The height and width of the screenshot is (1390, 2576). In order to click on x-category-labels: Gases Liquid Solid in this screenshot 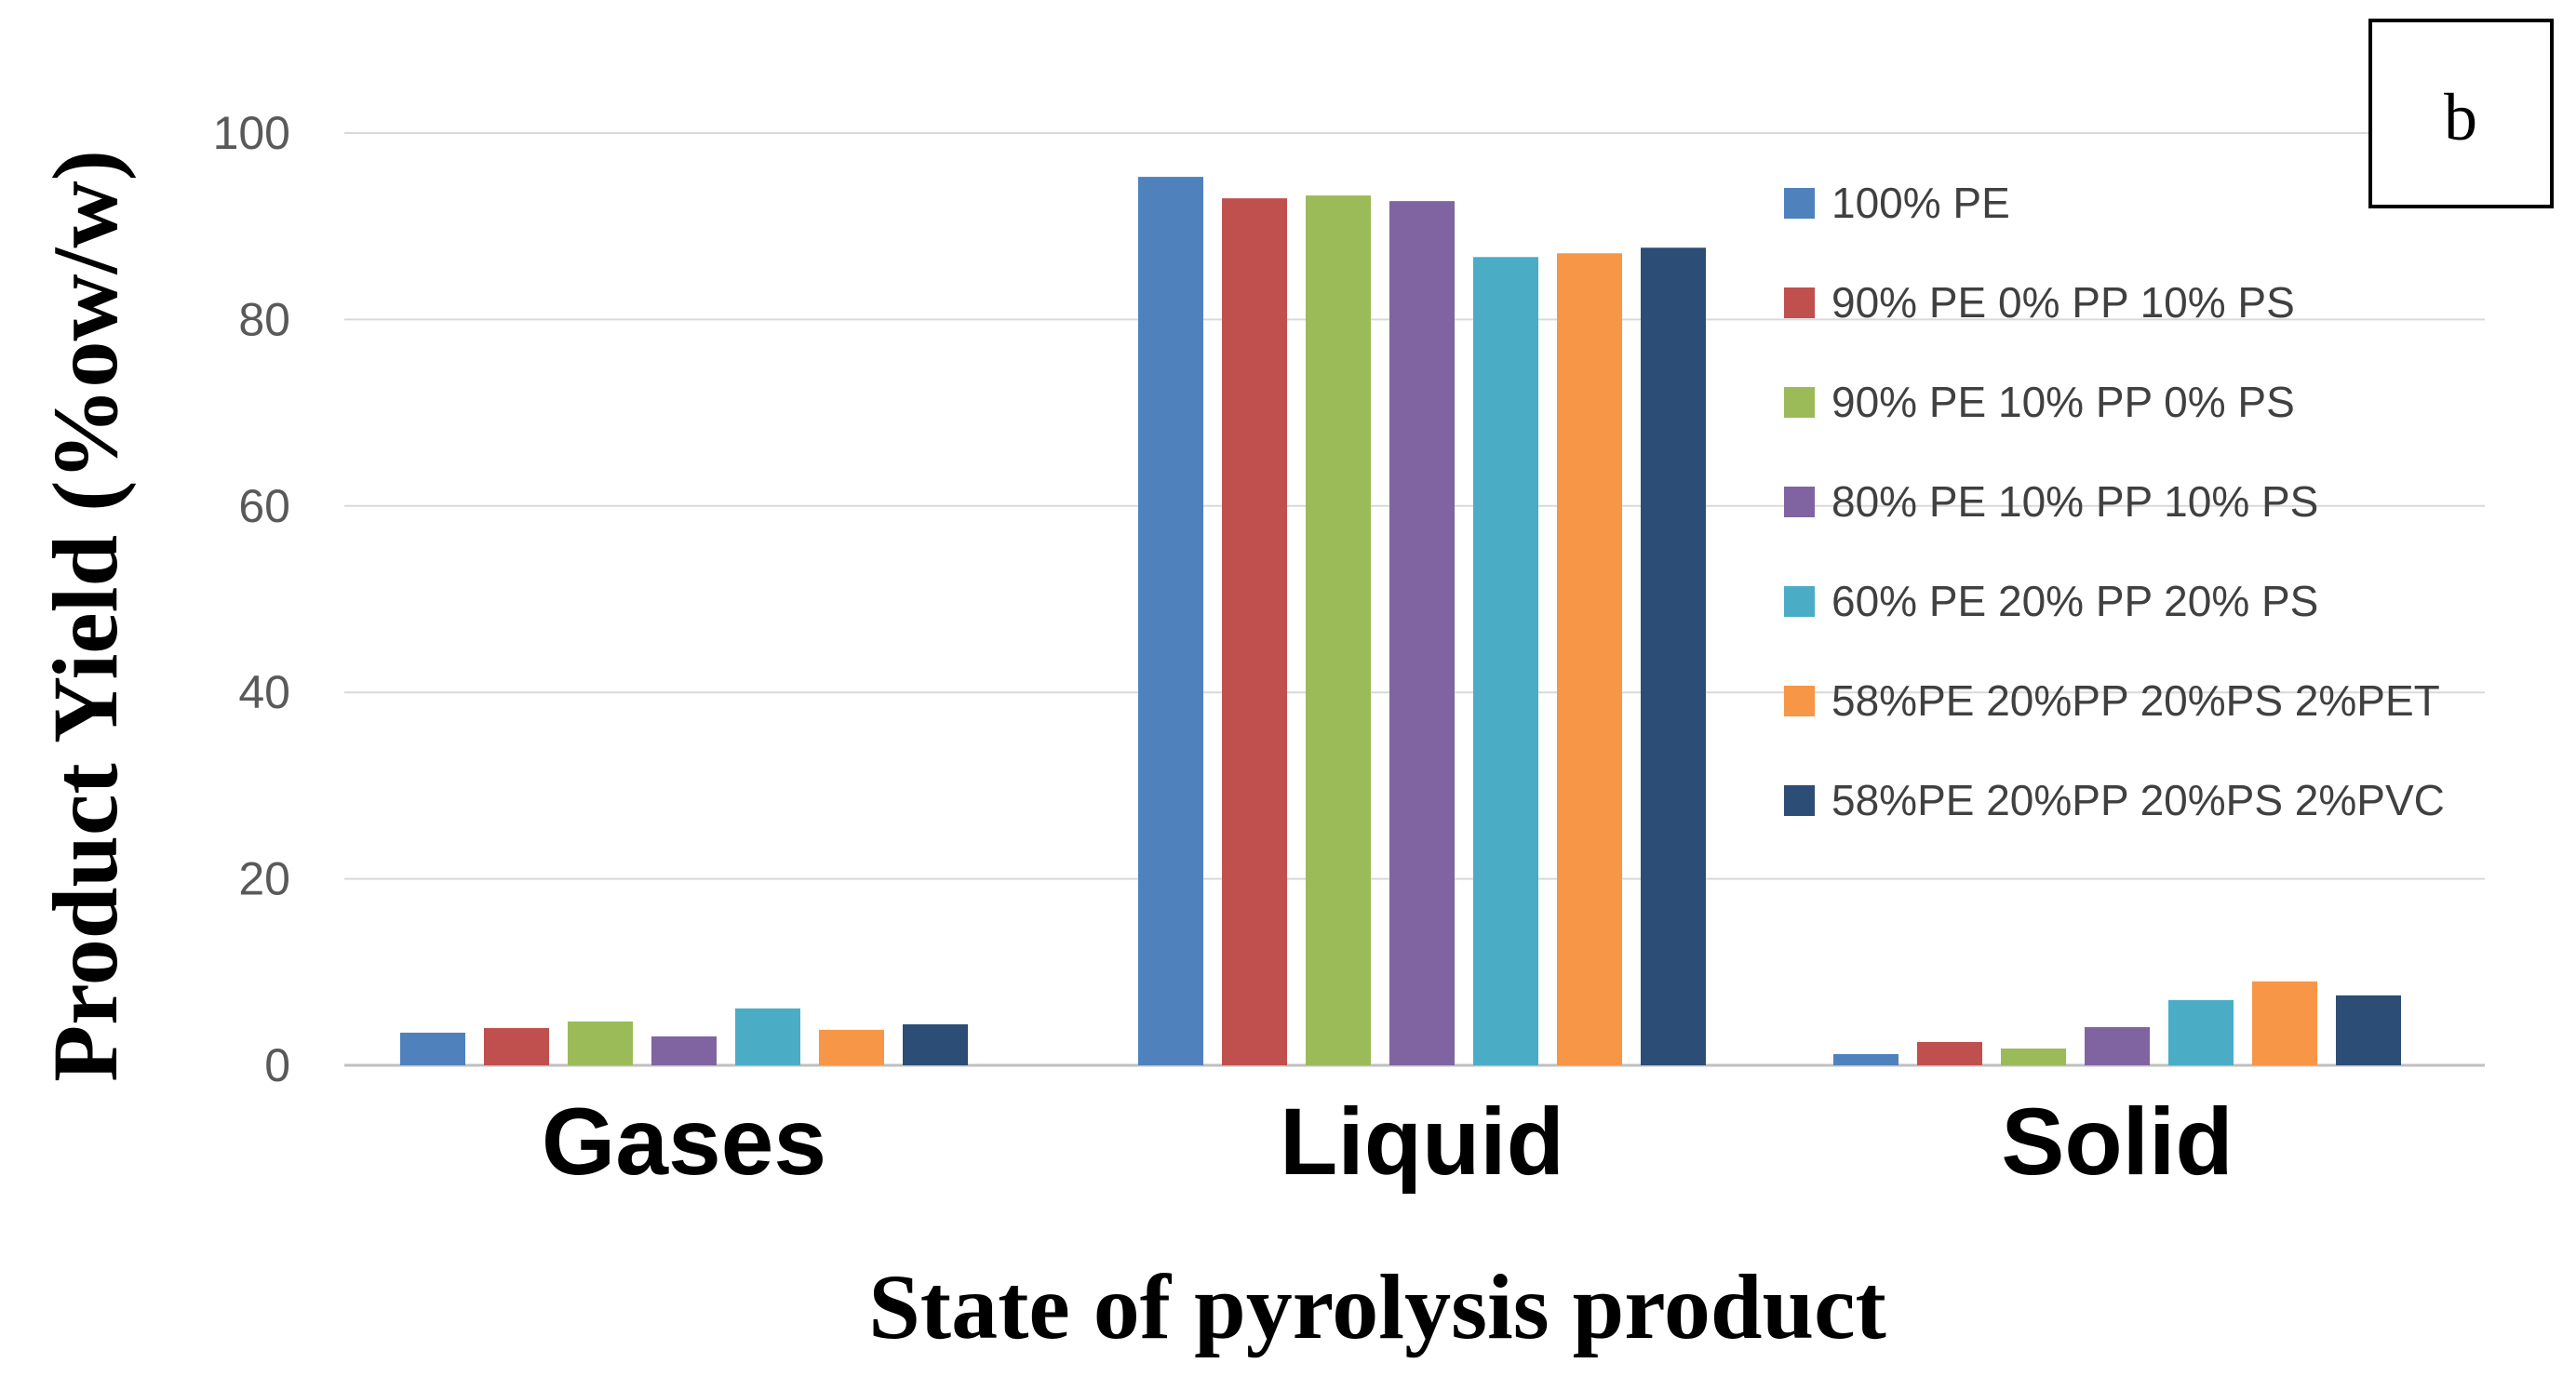, I will do `click(1388, 1142)`.